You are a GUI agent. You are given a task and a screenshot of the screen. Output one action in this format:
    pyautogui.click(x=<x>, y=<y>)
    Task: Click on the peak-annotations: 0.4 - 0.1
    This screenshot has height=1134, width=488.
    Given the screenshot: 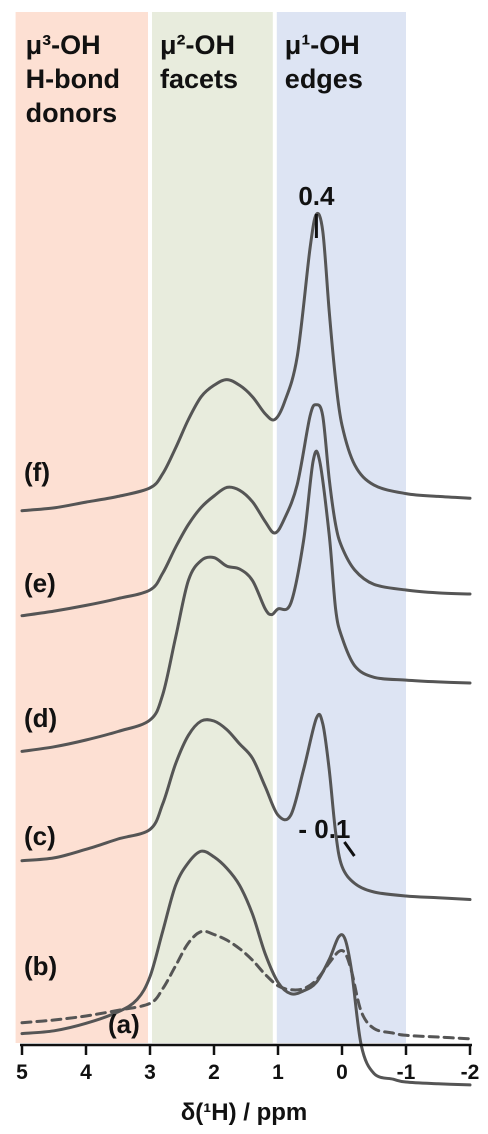 What is the action you would take?
    pyautogui.click(x=327, y=519)
    